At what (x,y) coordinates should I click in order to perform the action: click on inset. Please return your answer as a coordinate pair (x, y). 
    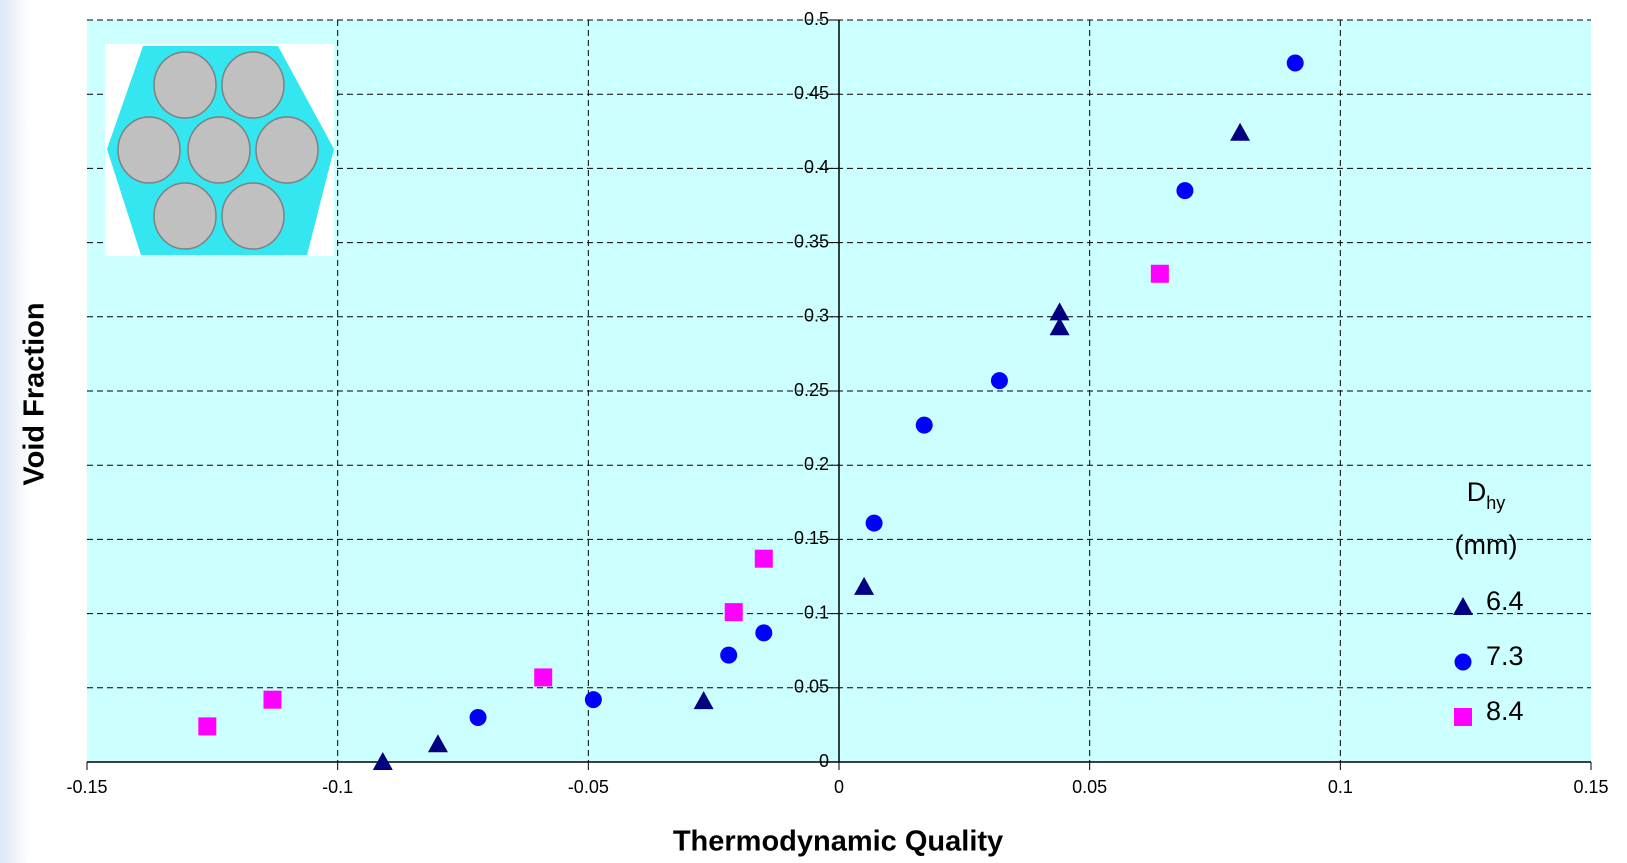
    Looking at the image, I should click on (219, 150).